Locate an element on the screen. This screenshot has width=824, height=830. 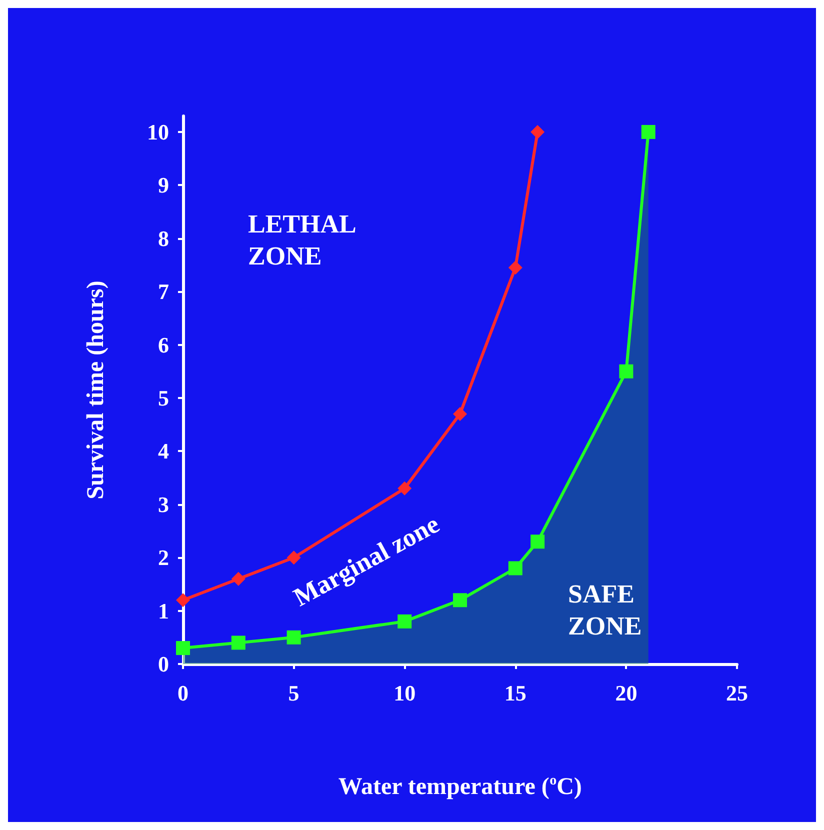
y-tick-label: 7 is located at coordinates (163, 291).